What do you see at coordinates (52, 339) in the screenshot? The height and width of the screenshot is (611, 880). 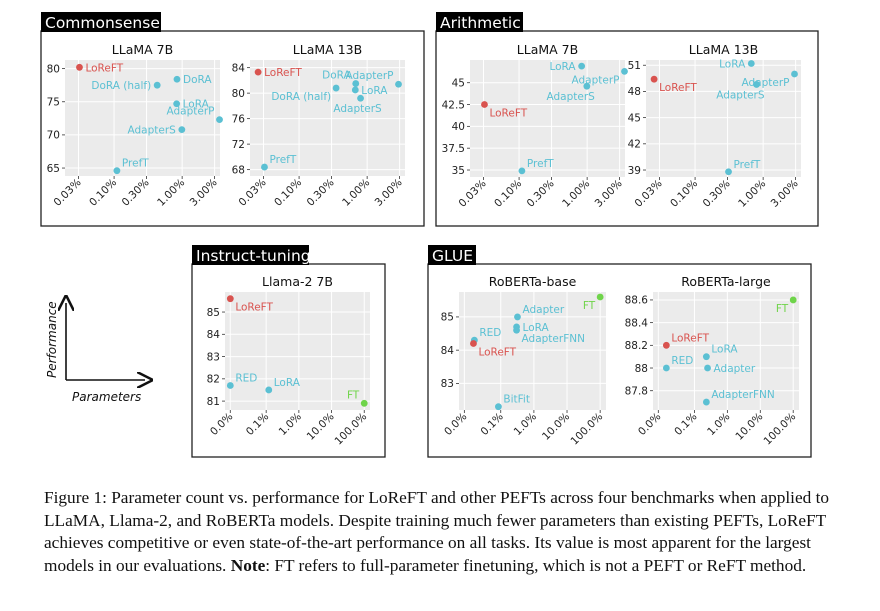 I see `performance-label: Performance` at bounding box center [52, 339].